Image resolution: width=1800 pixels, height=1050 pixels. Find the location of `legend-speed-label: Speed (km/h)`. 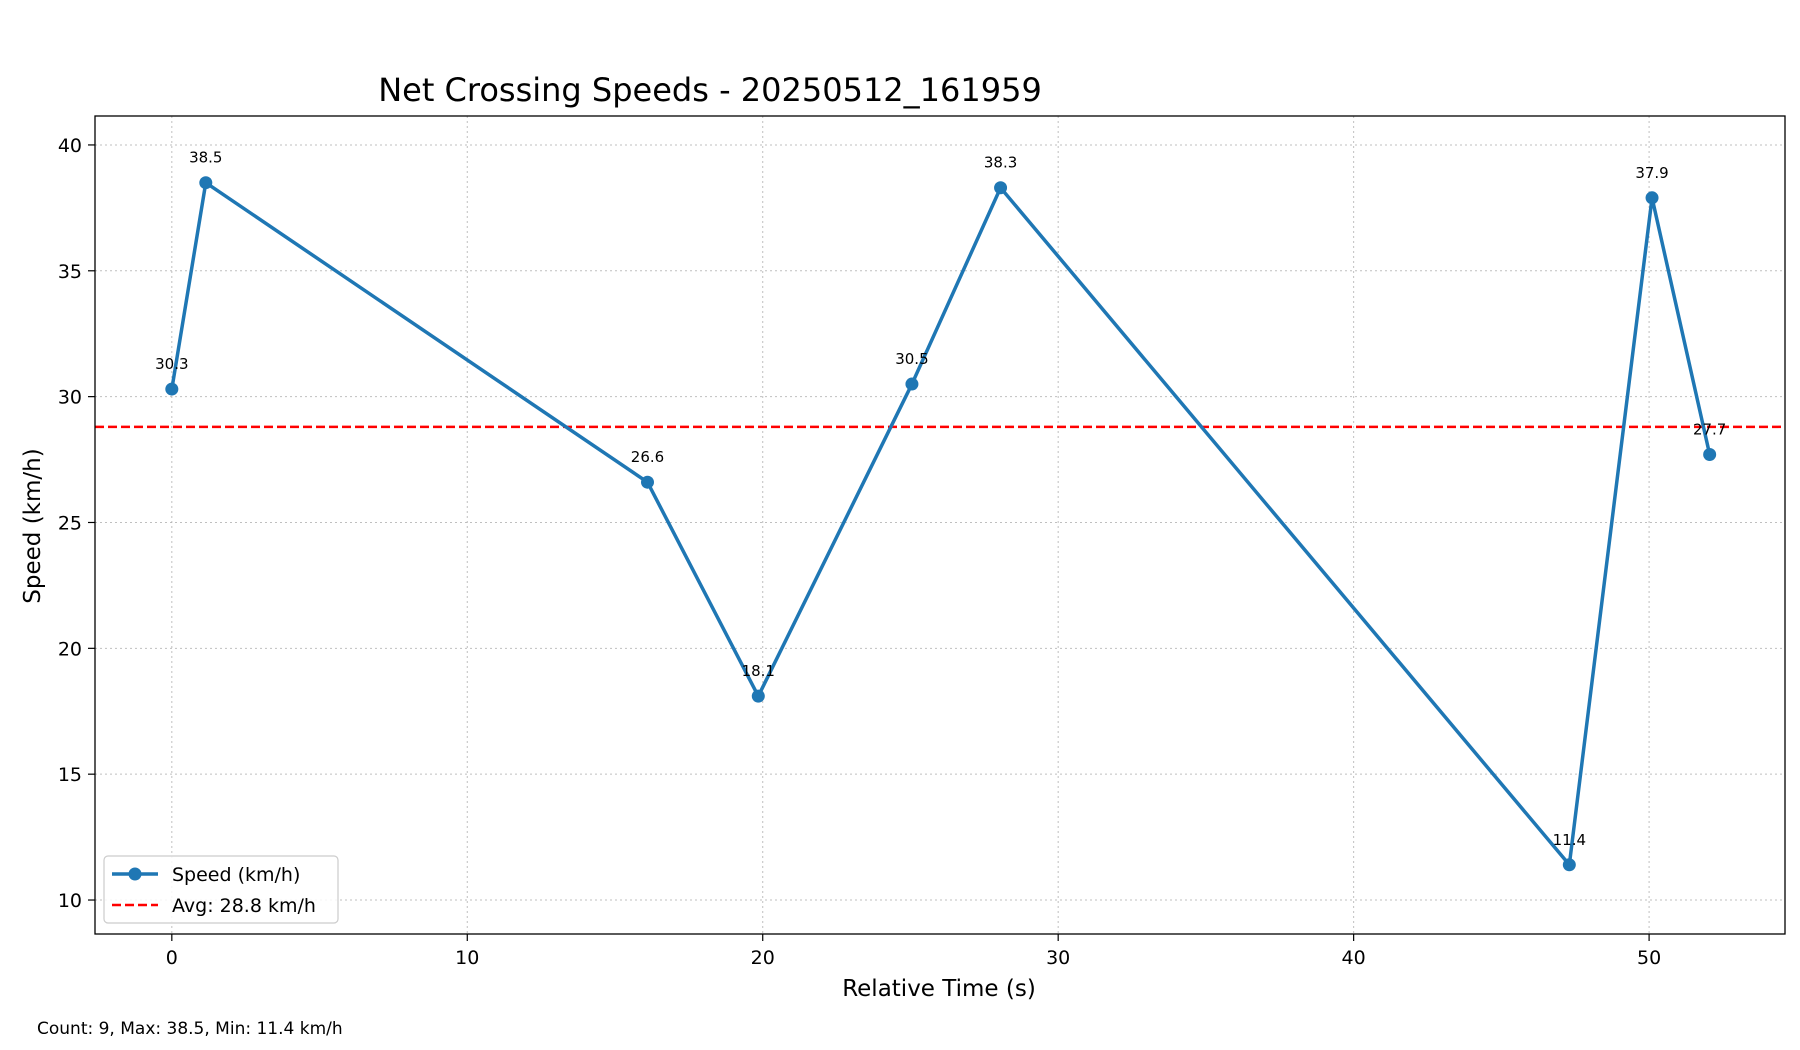

legend-speed-label: Speed (km/h) is located at coordinates (236, 875).